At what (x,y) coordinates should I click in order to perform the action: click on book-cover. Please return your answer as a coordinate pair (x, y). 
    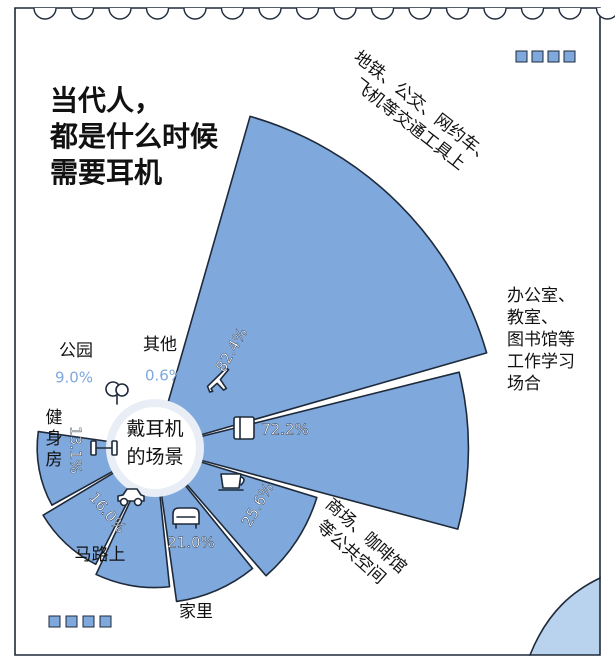
    Looking at the image, I should click on (244, 428).